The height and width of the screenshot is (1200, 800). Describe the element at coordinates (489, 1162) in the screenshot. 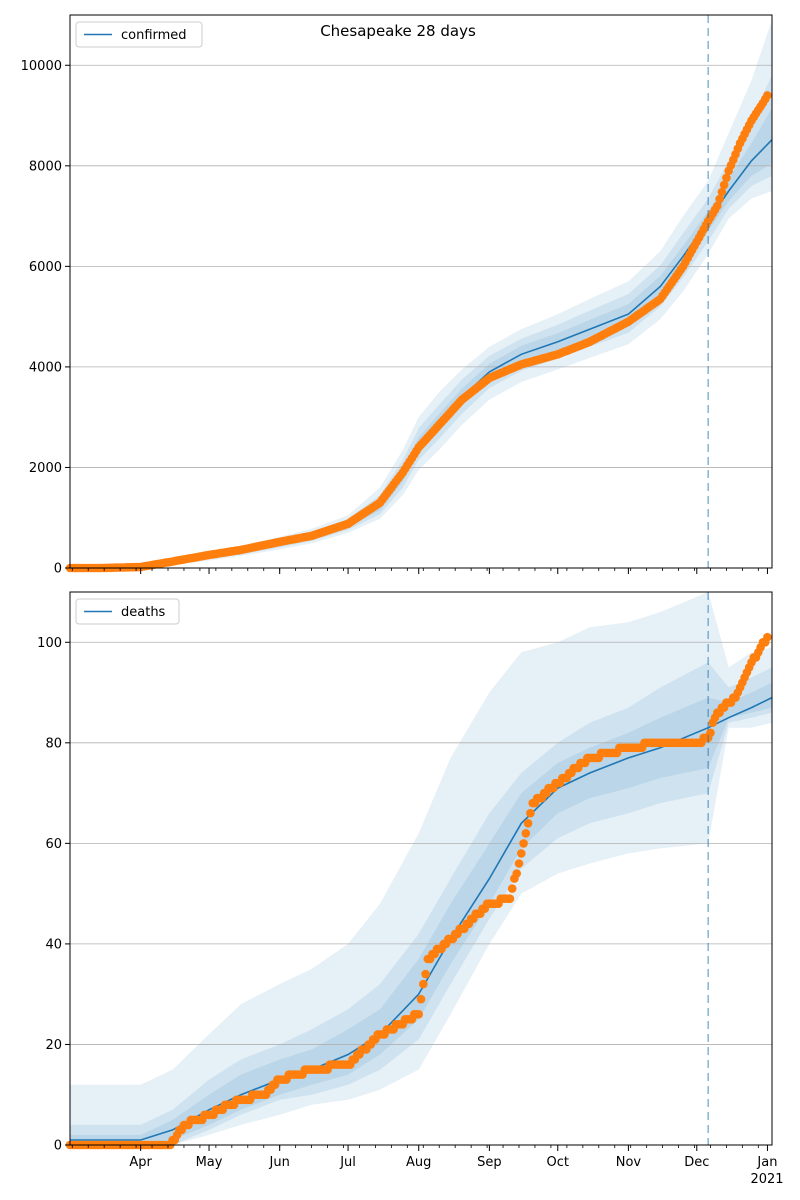

I see `xtick-label: Sep` at that location.